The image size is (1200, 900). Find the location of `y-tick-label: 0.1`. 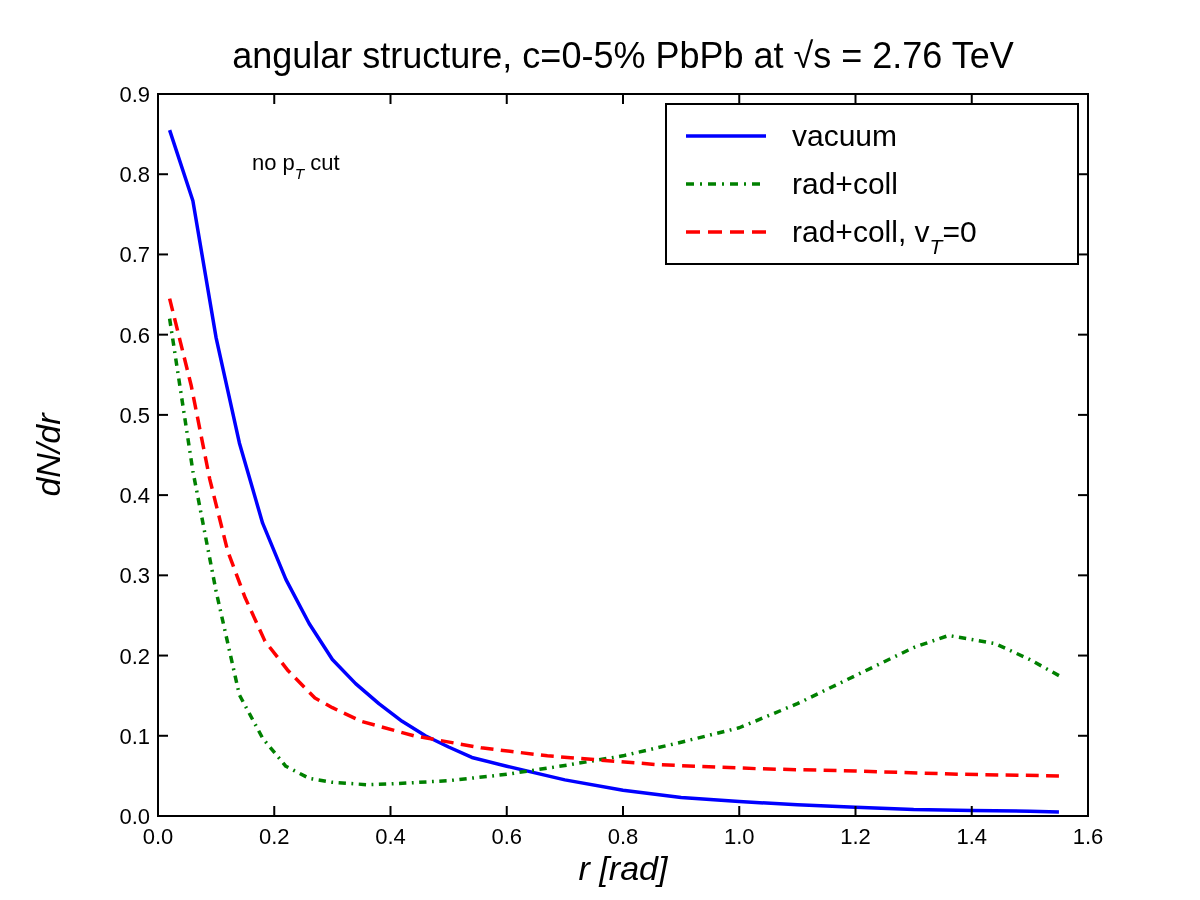

y-tick-label: 0.1 is located at coordinates (134, 736).